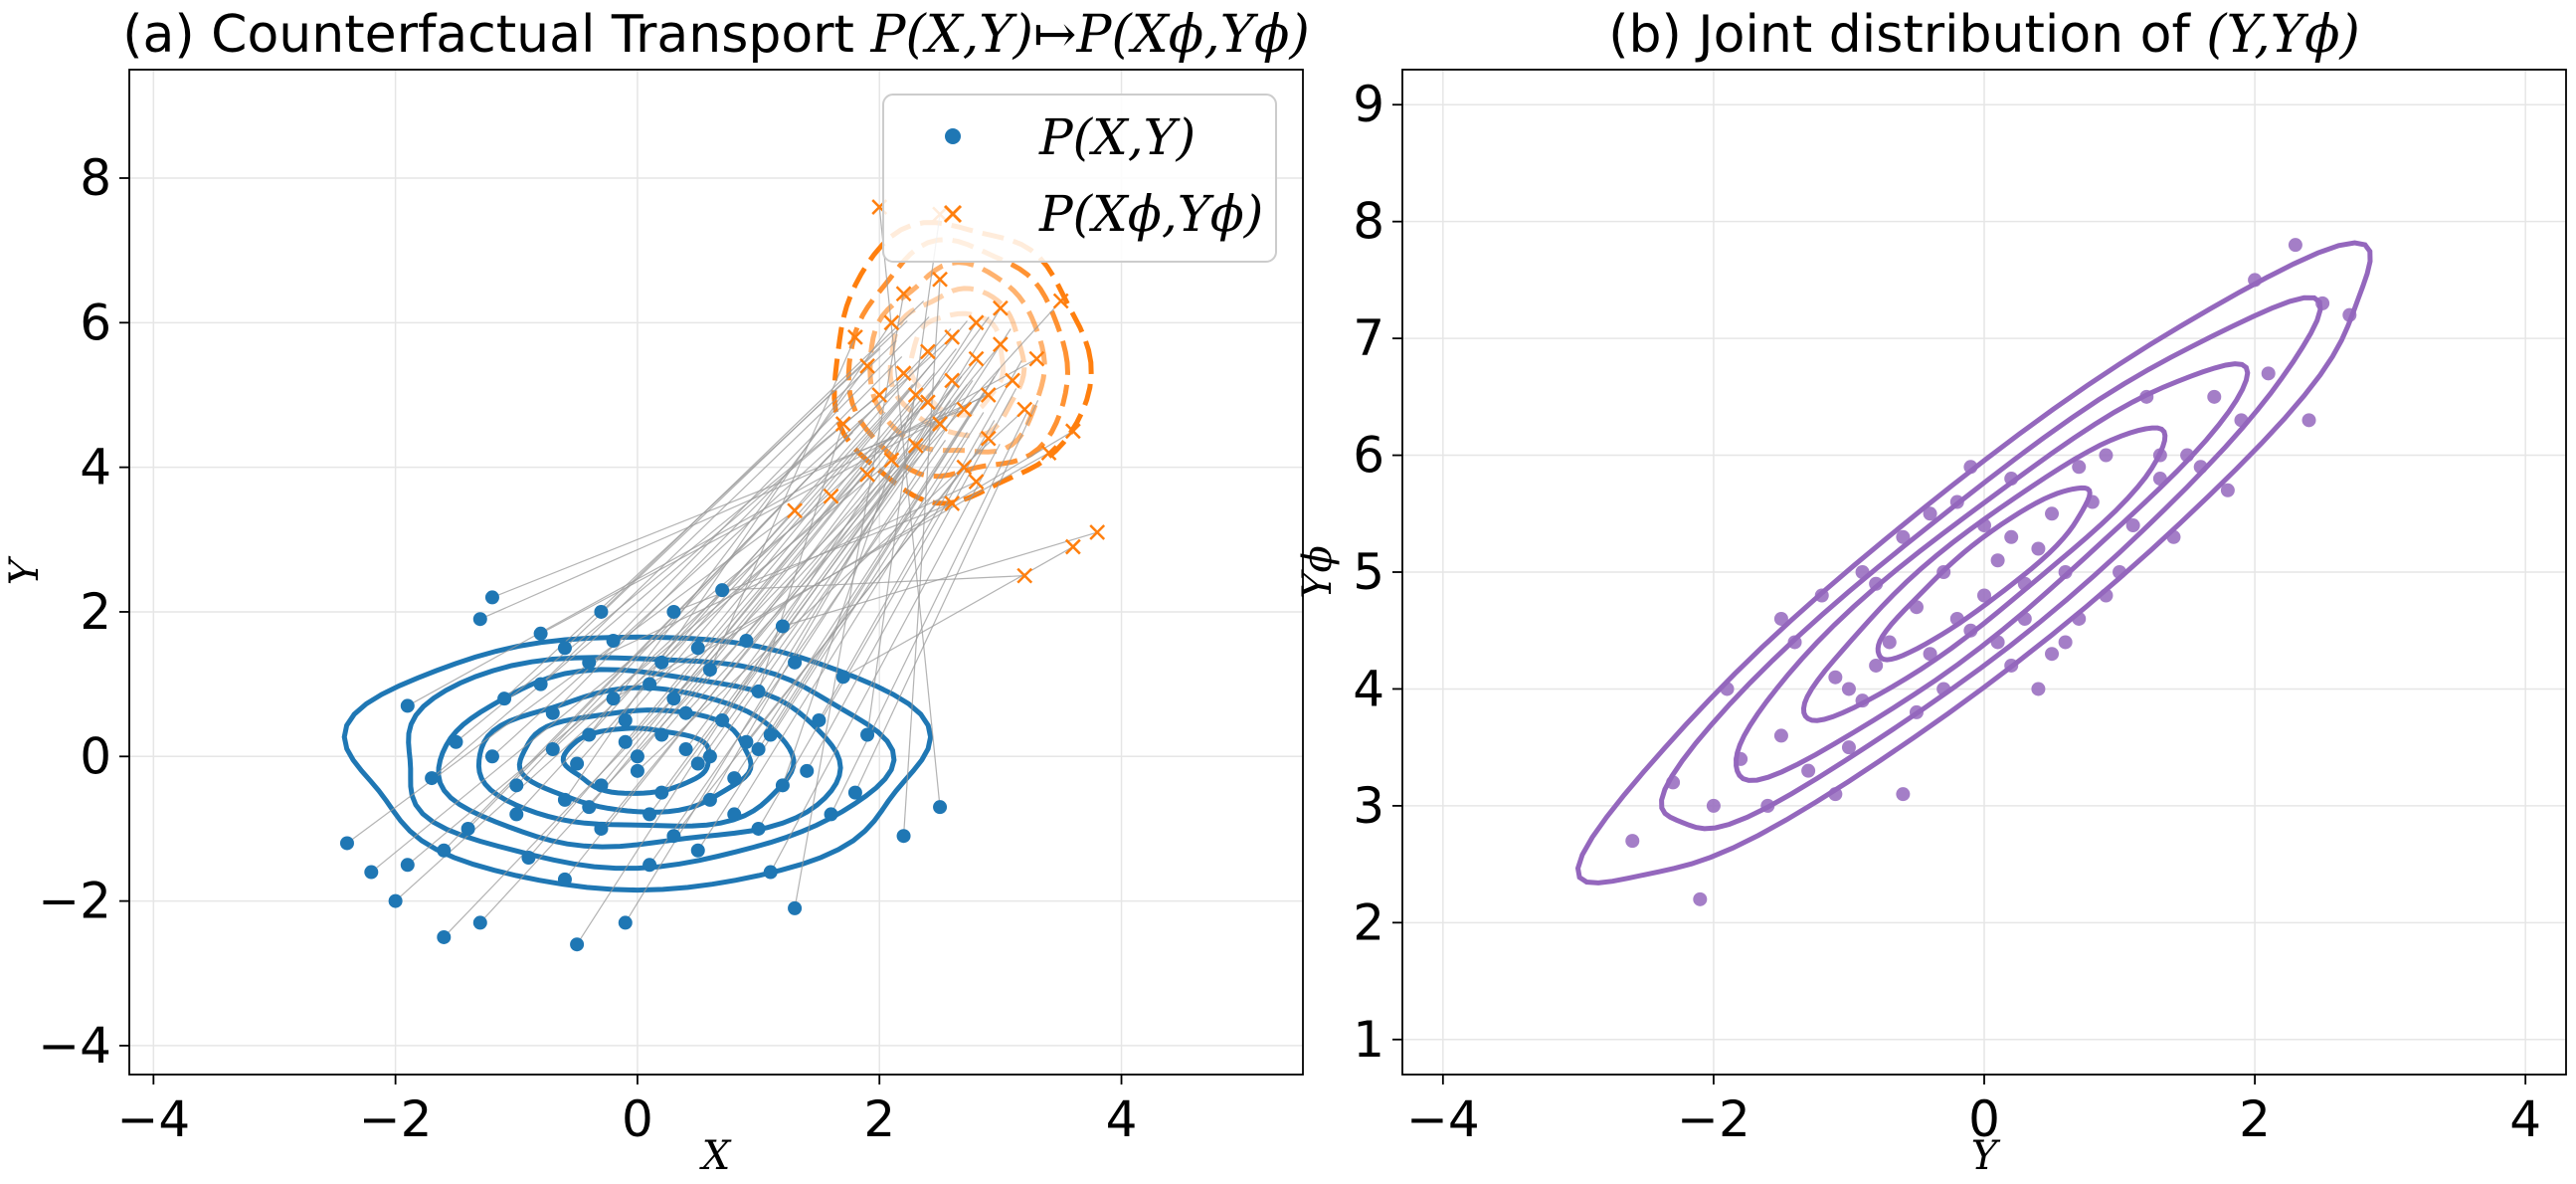  Describe the element at coordinates (2255, 1119) in the screenshot. I see `panel-b-x-tick-label: 2` at that location.